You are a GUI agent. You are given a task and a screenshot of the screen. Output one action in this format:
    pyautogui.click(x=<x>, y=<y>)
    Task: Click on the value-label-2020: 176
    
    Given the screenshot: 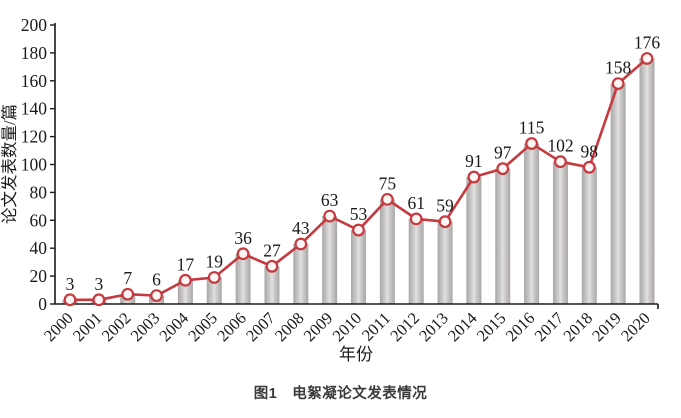 What is the action you would take?
    pyautogui.click(x=647, y=42)
    